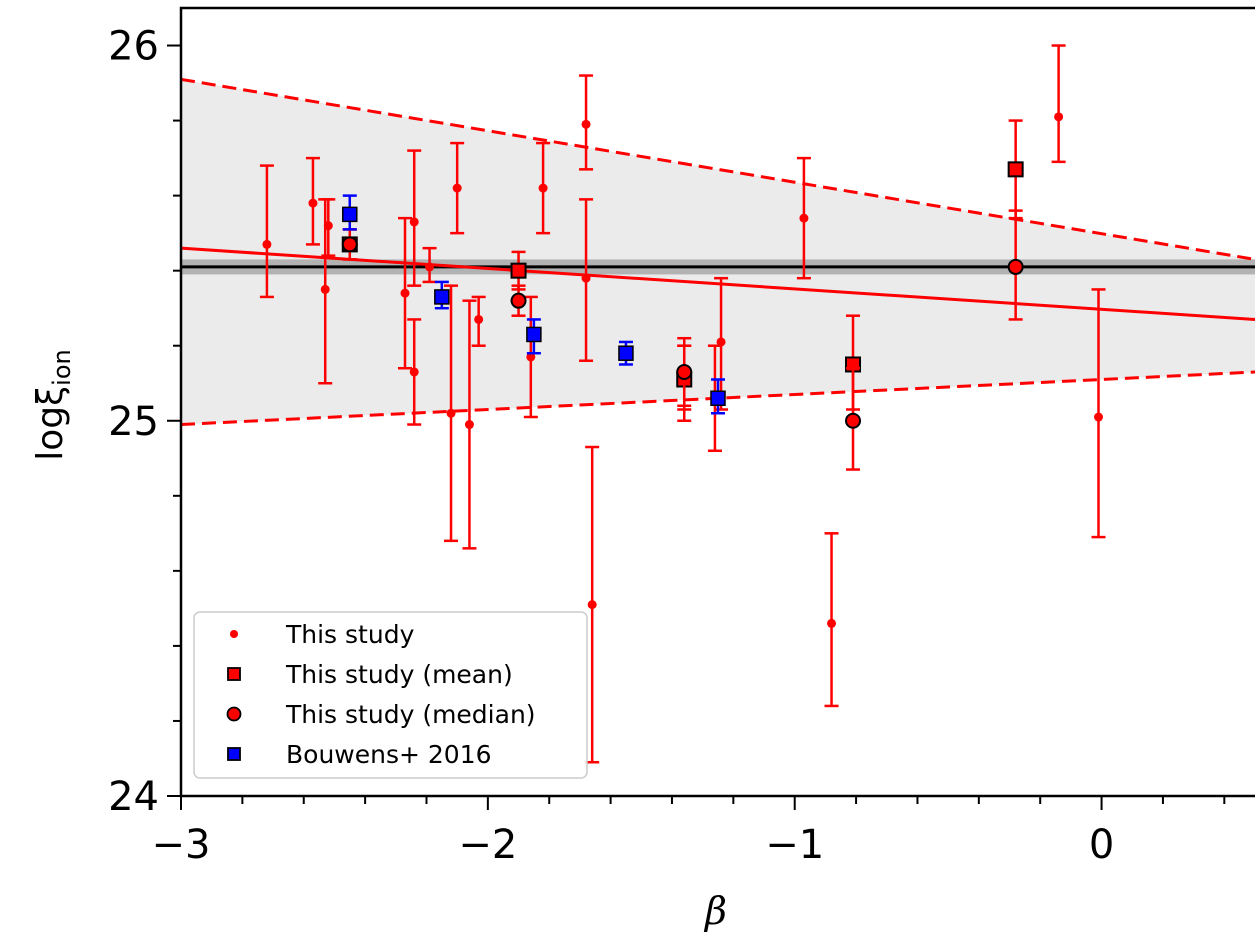  Describe the element at coordinates (718, 283) in the screenshot. I see `fit-line` at that location.